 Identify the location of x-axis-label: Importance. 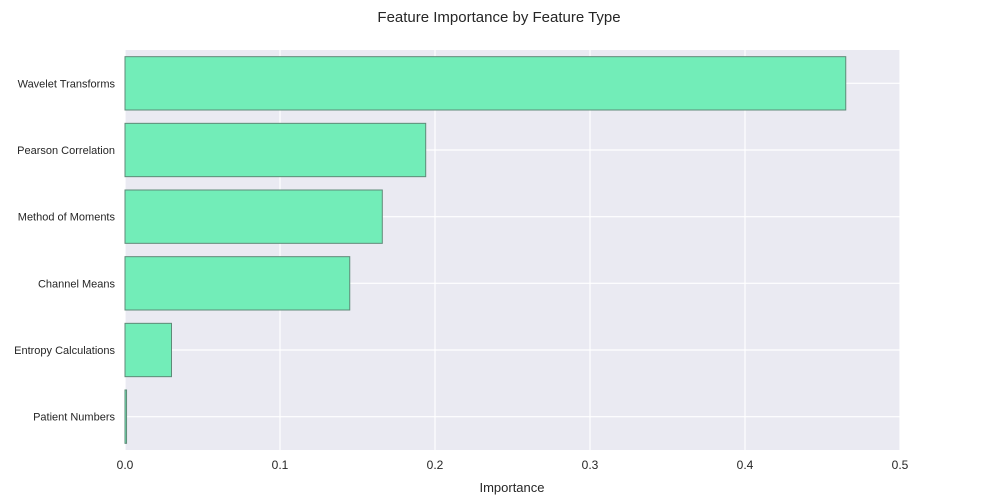
(511, 487).